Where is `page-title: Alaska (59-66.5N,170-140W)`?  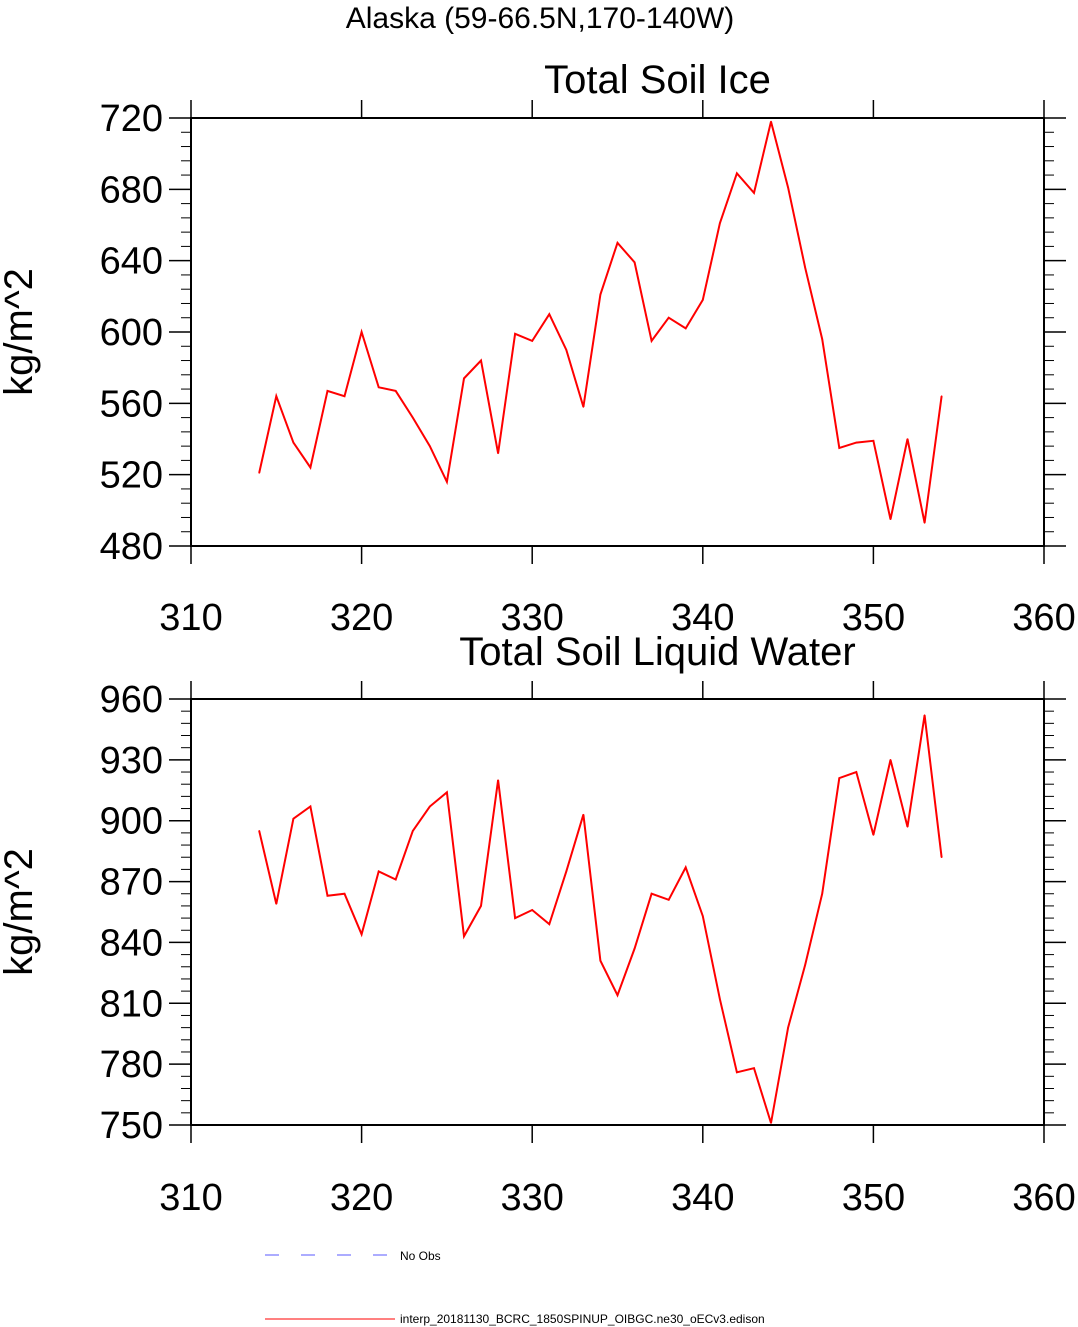 page-title: Alaska (59-66.5N,170-140W) is located at coordinates (540, 18).